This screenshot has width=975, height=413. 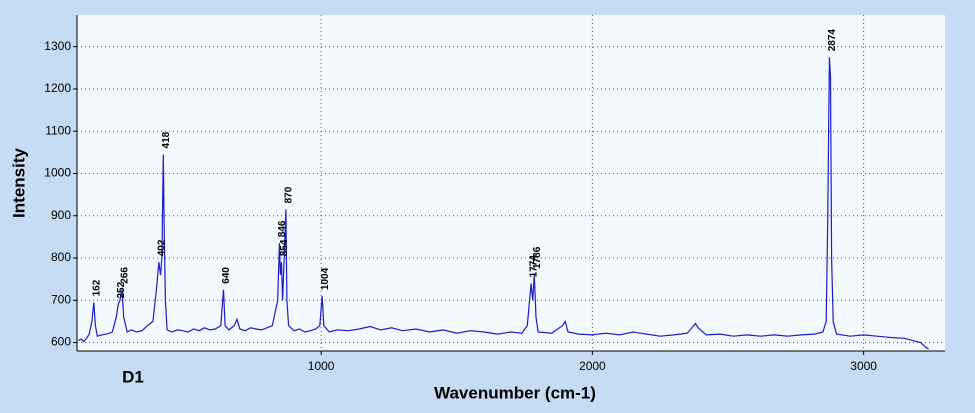 I want to click on peak-label: 640, so click(x=226, y=275).